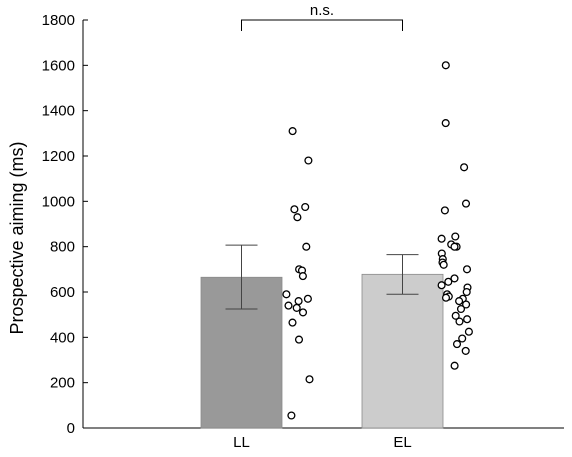  What do you see at coordinates (58, 20) in the screenshot?
I see `y-tick-label: 1800` at bounding box center [58, 20].